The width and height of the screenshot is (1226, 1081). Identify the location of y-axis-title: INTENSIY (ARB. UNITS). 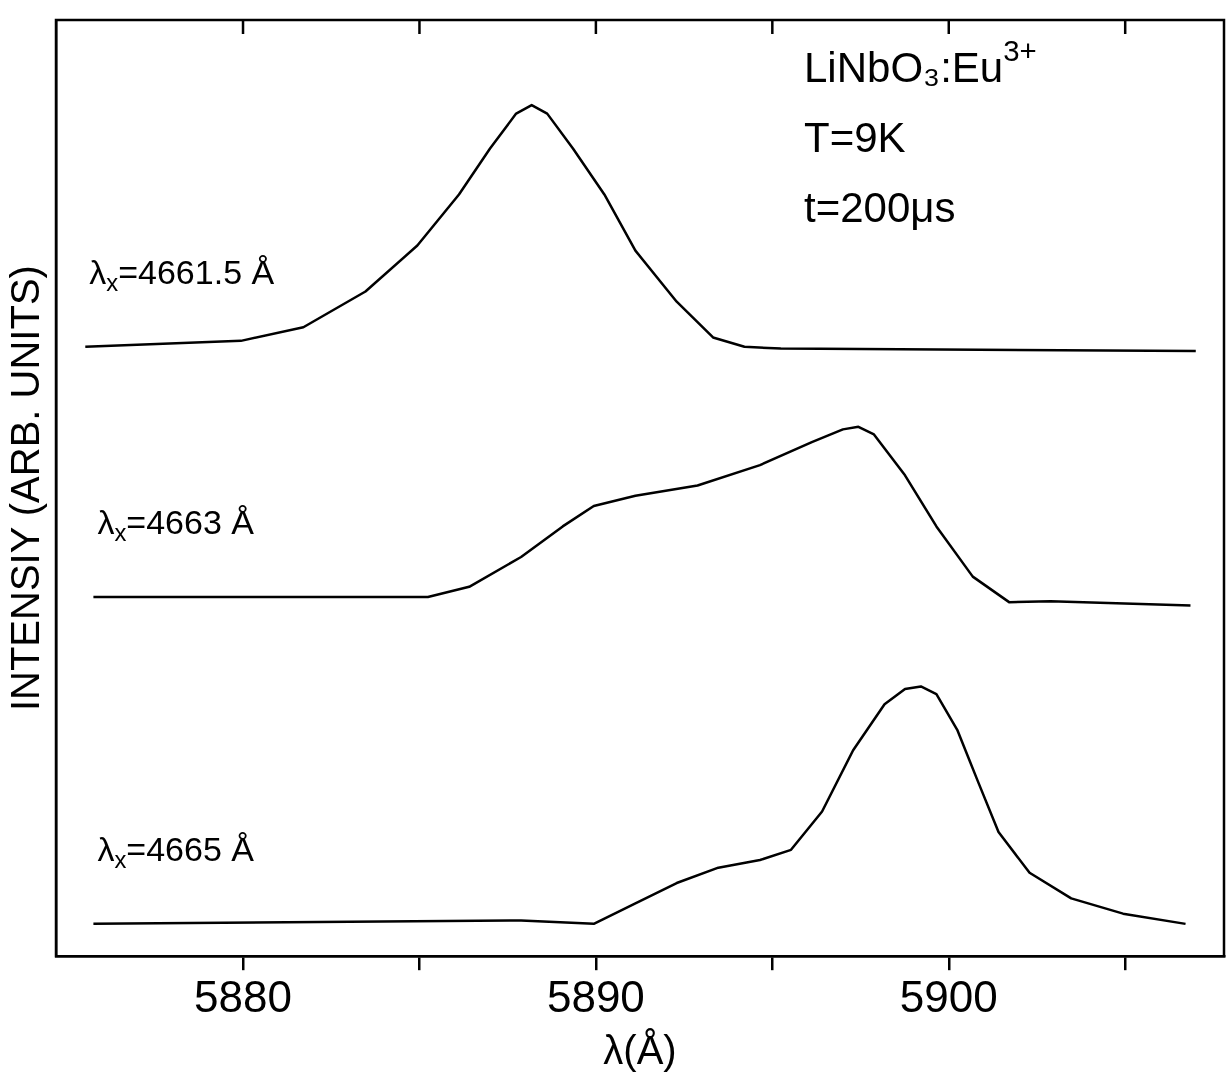
(25, 488).